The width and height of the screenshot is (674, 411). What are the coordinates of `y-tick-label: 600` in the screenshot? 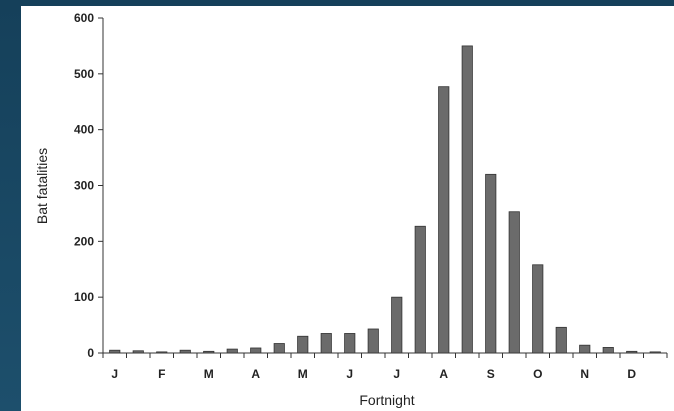 It's located at (84, 18).